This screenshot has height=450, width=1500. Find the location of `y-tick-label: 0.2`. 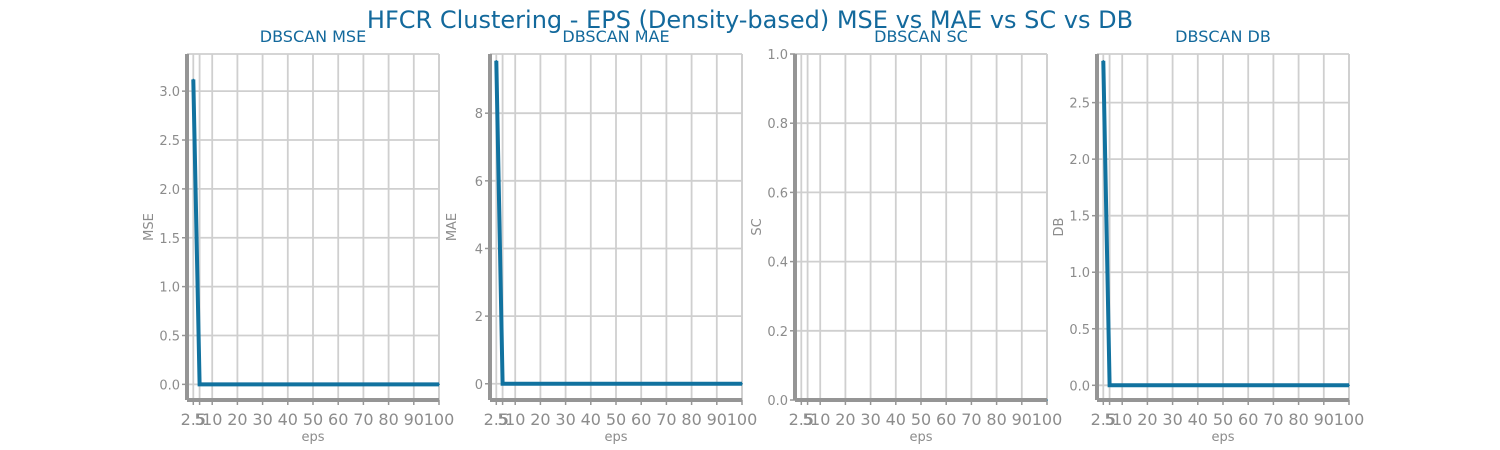

y-tick-label: 0.2 is located at coordinates (777, 332).